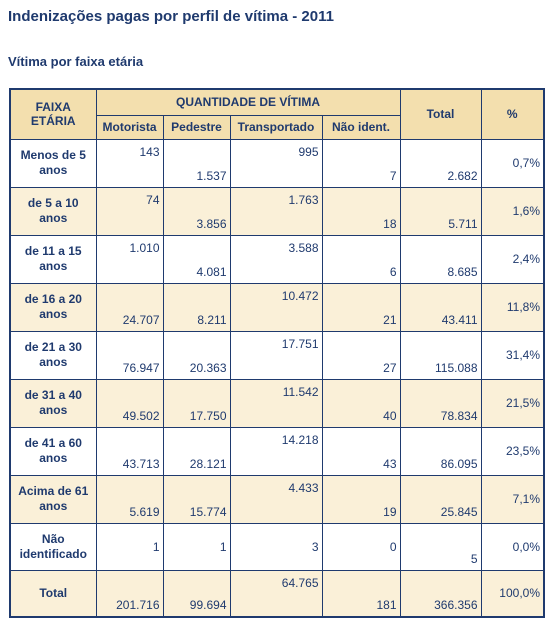 The image size is (550, 618). I want to click on cell-pedestre: 1.537, so click(196, 163).